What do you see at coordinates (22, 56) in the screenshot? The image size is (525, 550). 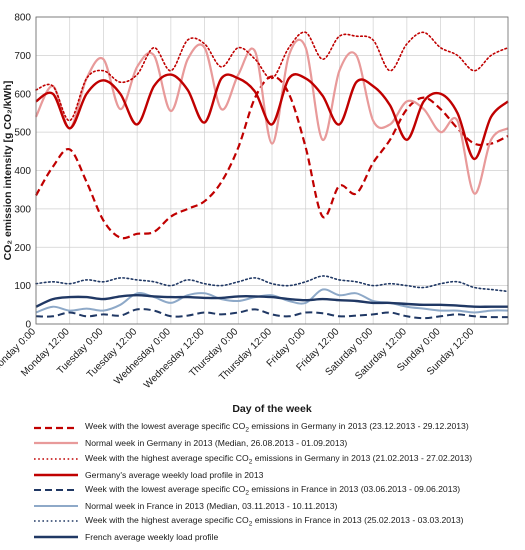 I see `y-tick-label: 700` at bounding box center [22, 56].